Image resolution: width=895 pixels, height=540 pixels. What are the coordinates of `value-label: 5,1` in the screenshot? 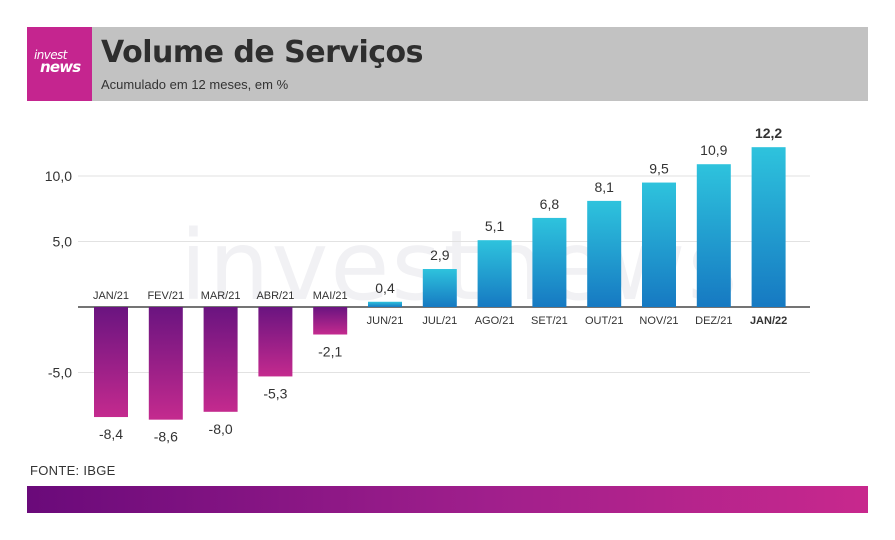 It's located at (495, 226).